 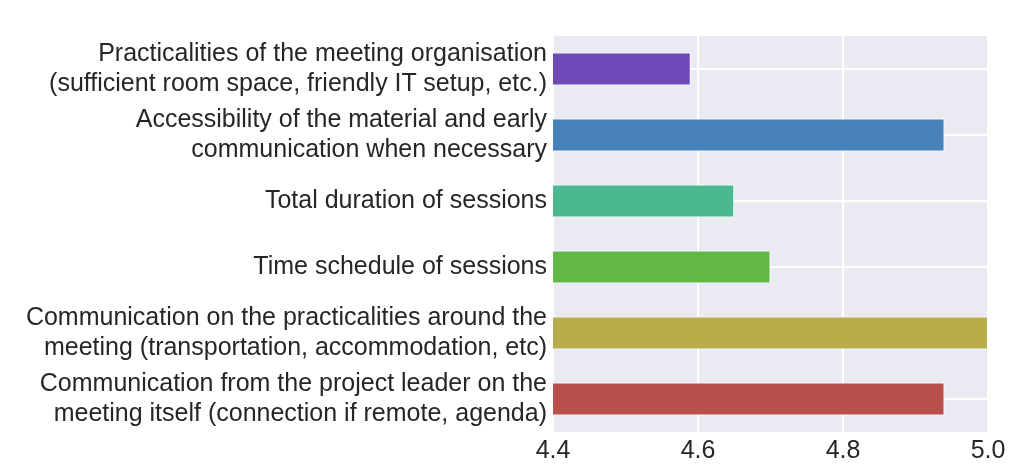 What do you see at coordinates (843, 448) in the screenshot?
I see `x-tick-label: 4.8` at bounding box center [843, 448].